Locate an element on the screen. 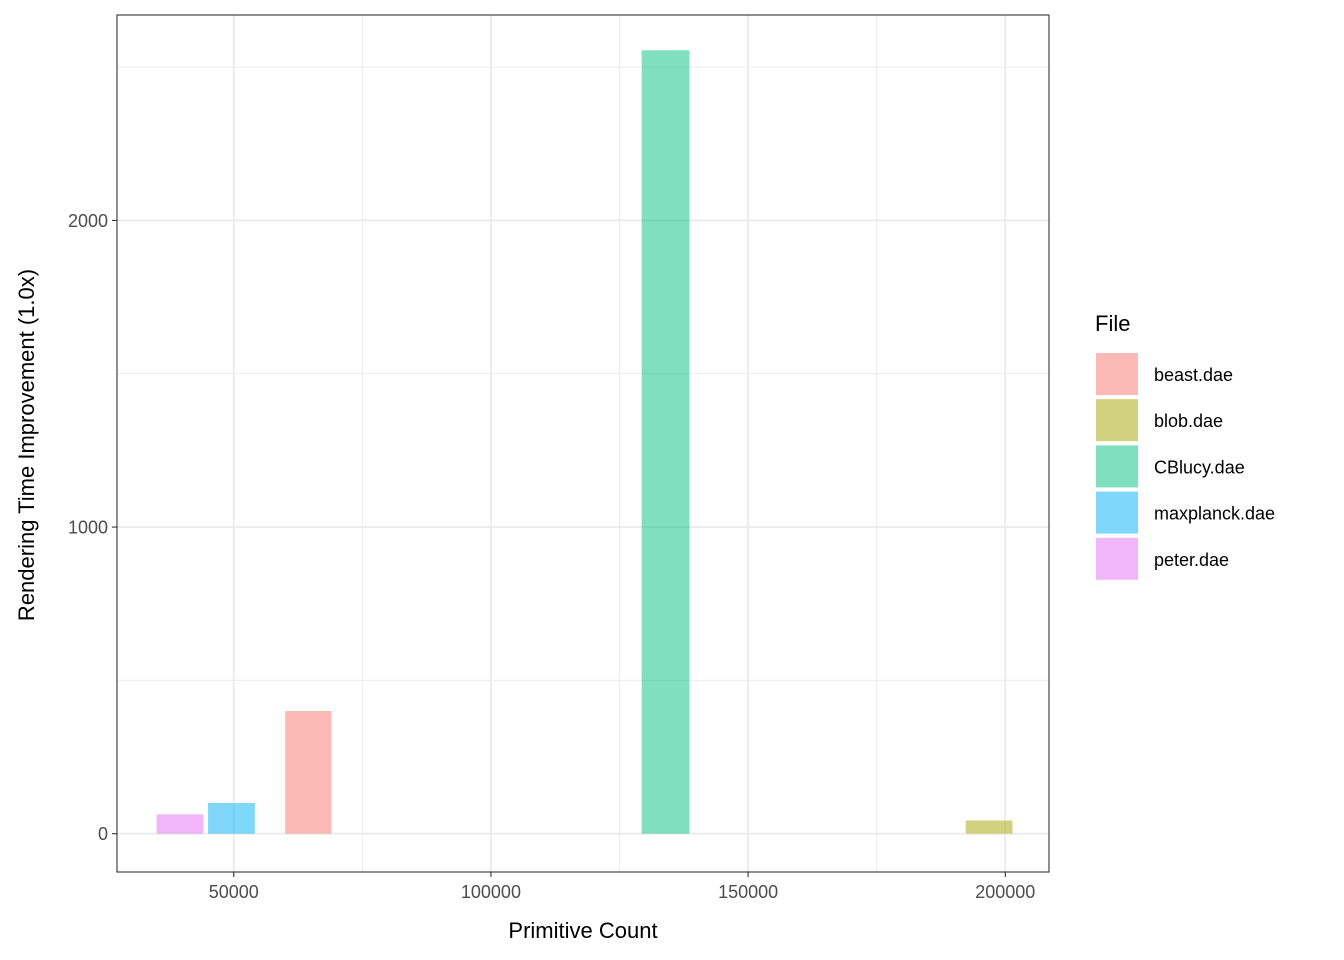 The image size is (1344, 960). y-tick-label: 2000 is located at coordinates (88, 221).